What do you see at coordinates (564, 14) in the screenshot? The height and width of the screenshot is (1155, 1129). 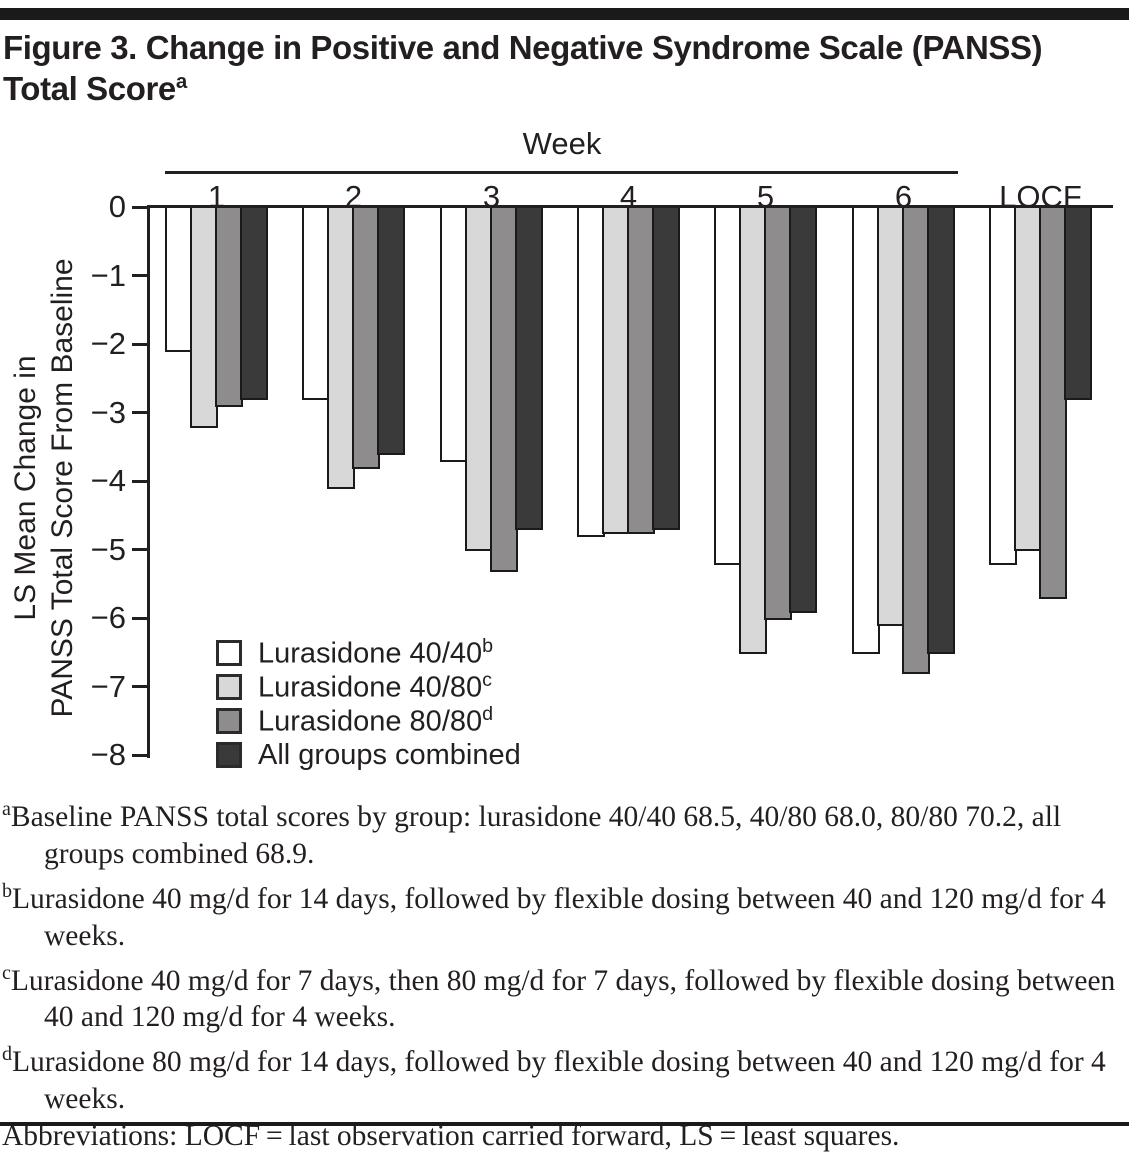 I see `top-rule` at bounding box center [564, 14].